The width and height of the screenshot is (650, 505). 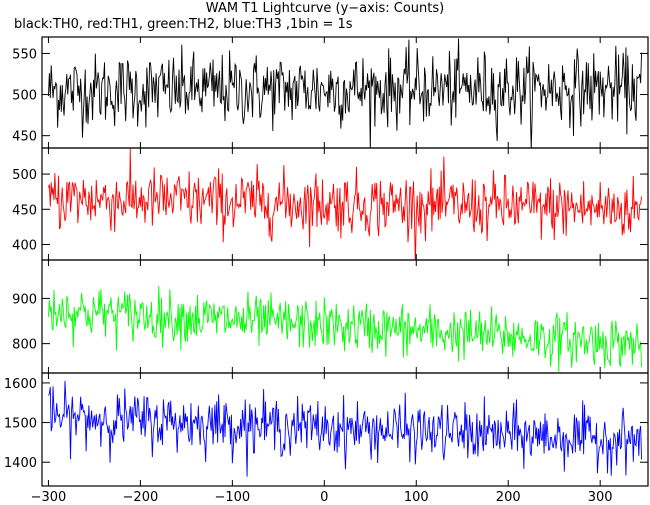 I want to click on x-tick-label-0: −300, so click(x=49, y=497).